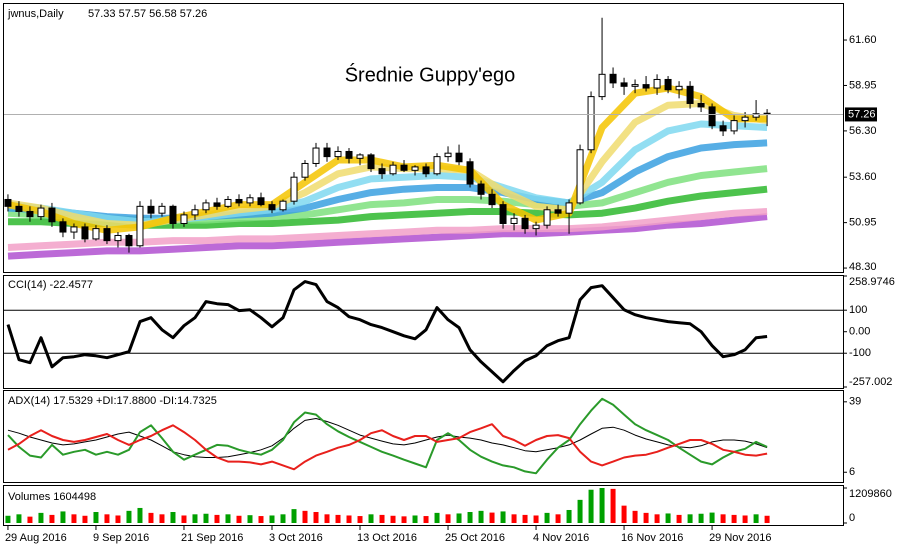 The image size is (900, 554). I want to click on y-tick-label: 50.95, so click(863, 223).